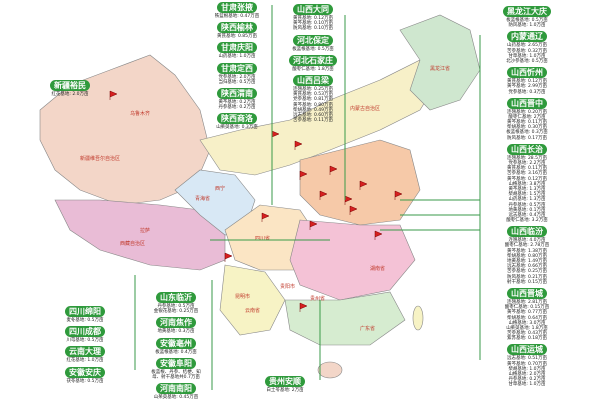 This screenshot has height=400, width=600. I want to click on base-detail: 柴胡基地: 1.5万亩, so click(527, 195).